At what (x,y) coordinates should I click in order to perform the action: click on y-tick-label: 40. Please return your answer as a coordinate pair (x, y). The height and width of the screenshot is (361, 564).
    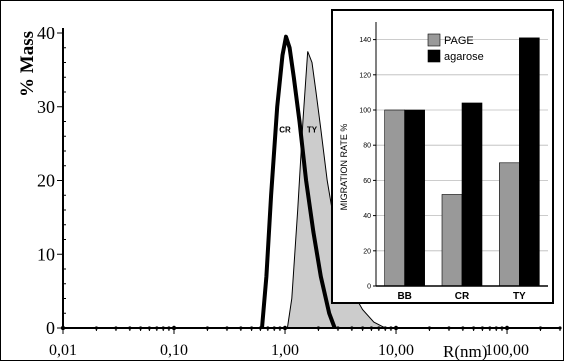
    Looking at the image, I should click on (46, 33).